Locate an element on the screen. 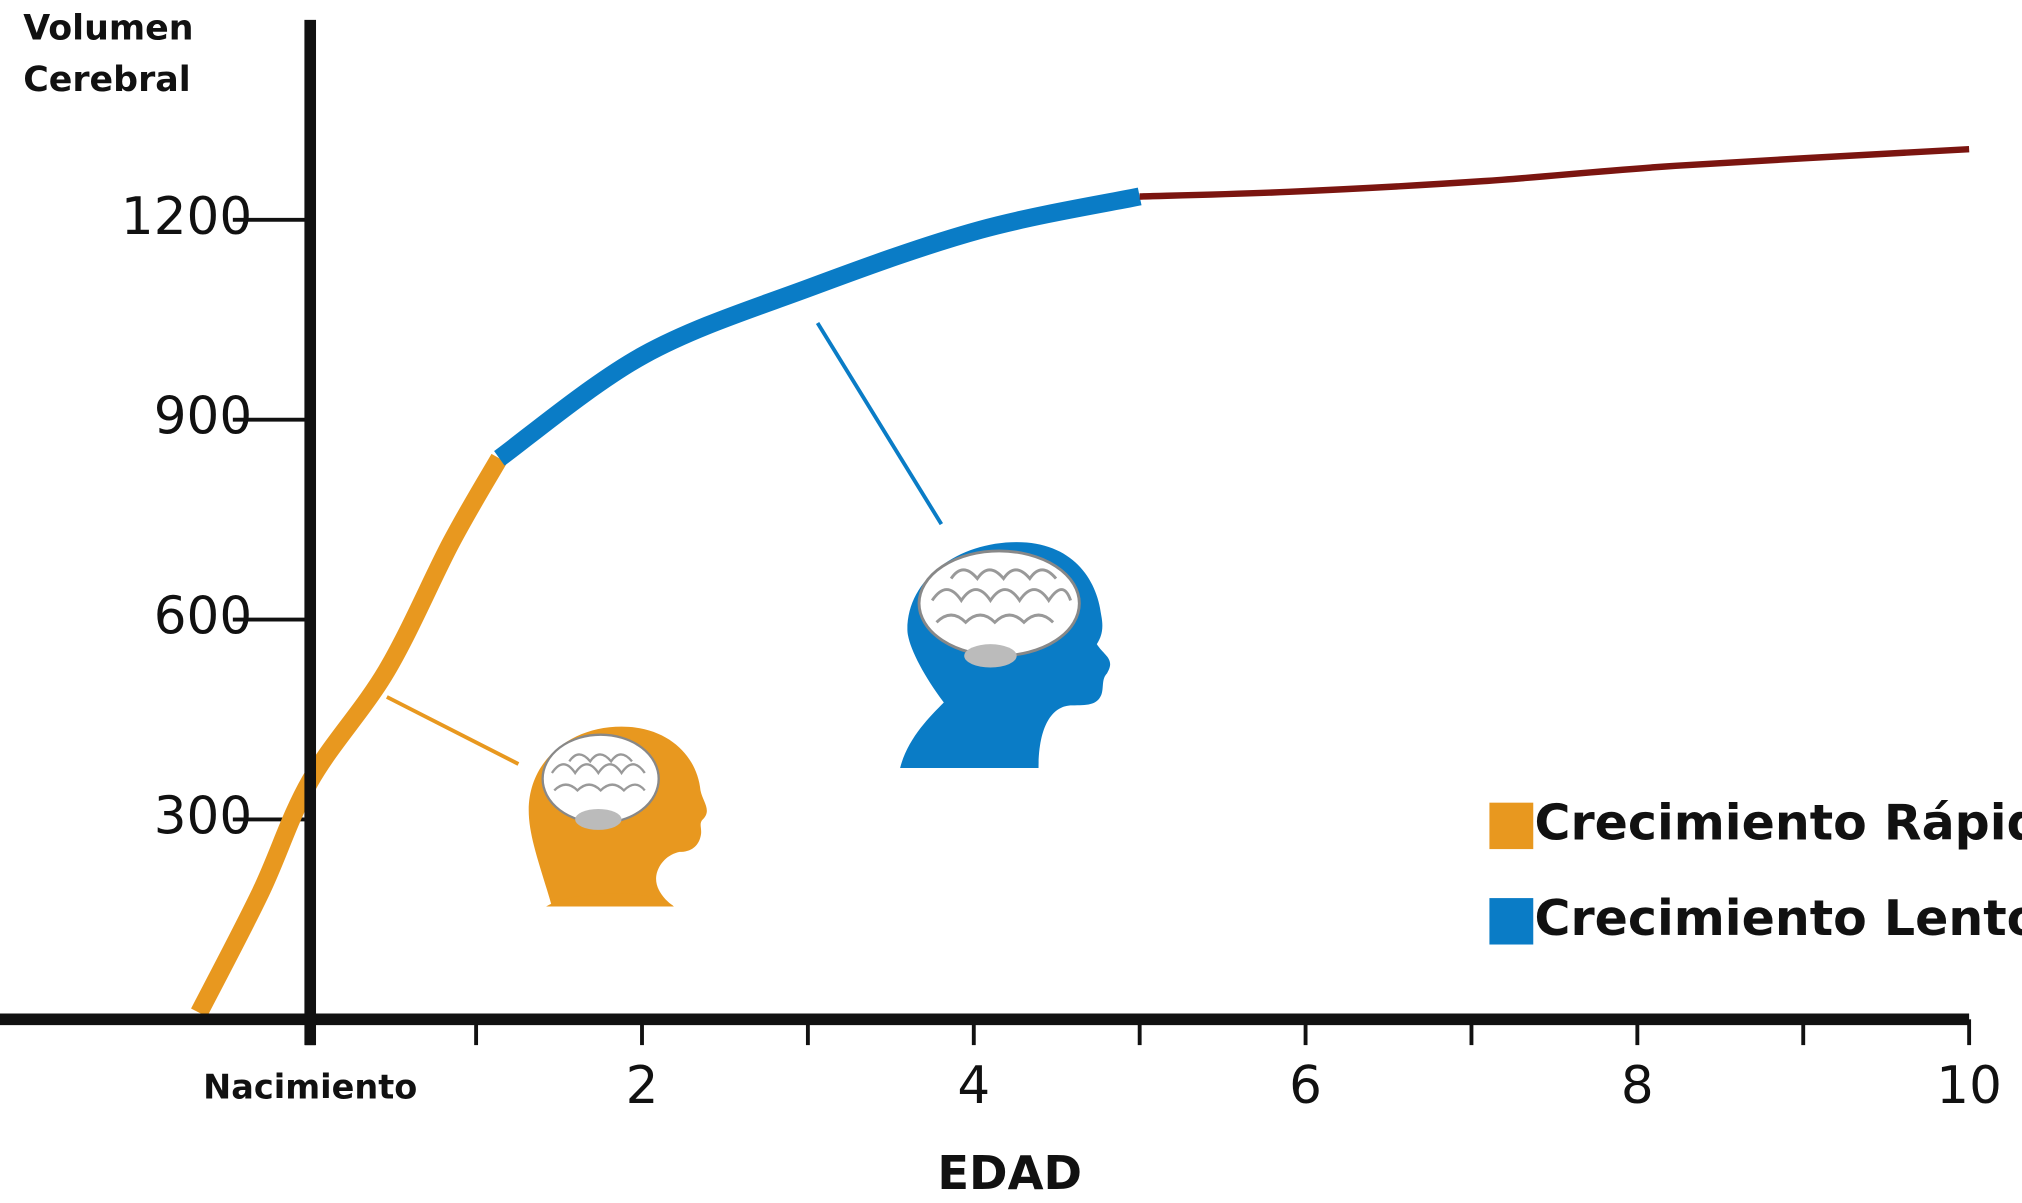 Image resolution: width=2022 pixels, height=1203 pixels. y-label-box: Volumen Cerebral is located at coordinates (108, 54).